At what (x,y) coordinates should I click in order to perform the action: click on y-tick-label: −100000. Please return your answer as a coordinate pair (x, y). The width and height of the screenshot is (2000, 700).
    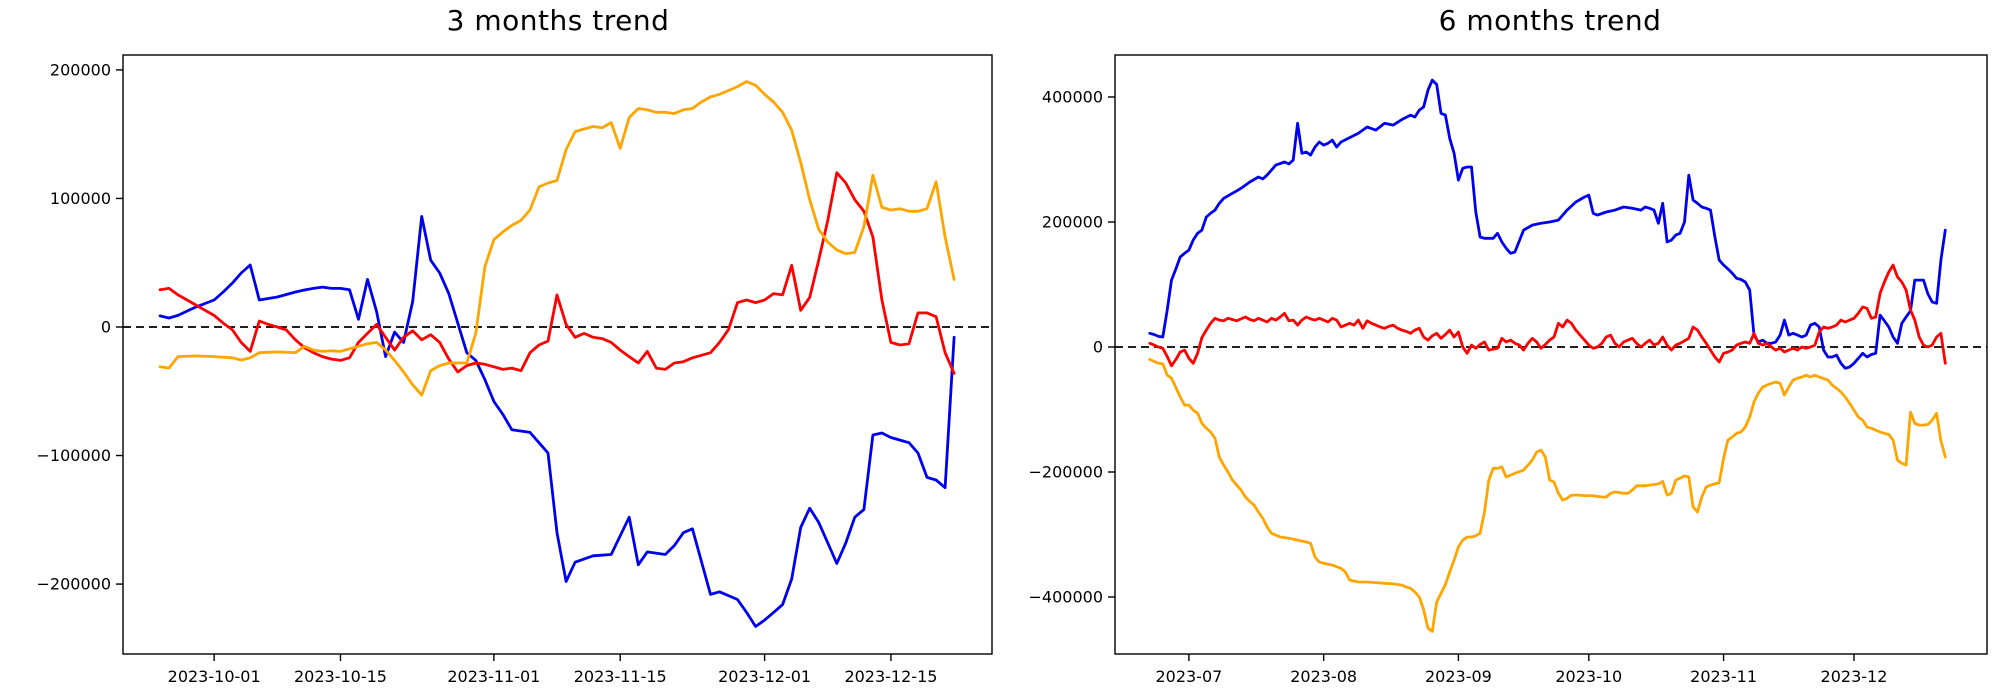
    Looking at the image, I should click on (74, 455).